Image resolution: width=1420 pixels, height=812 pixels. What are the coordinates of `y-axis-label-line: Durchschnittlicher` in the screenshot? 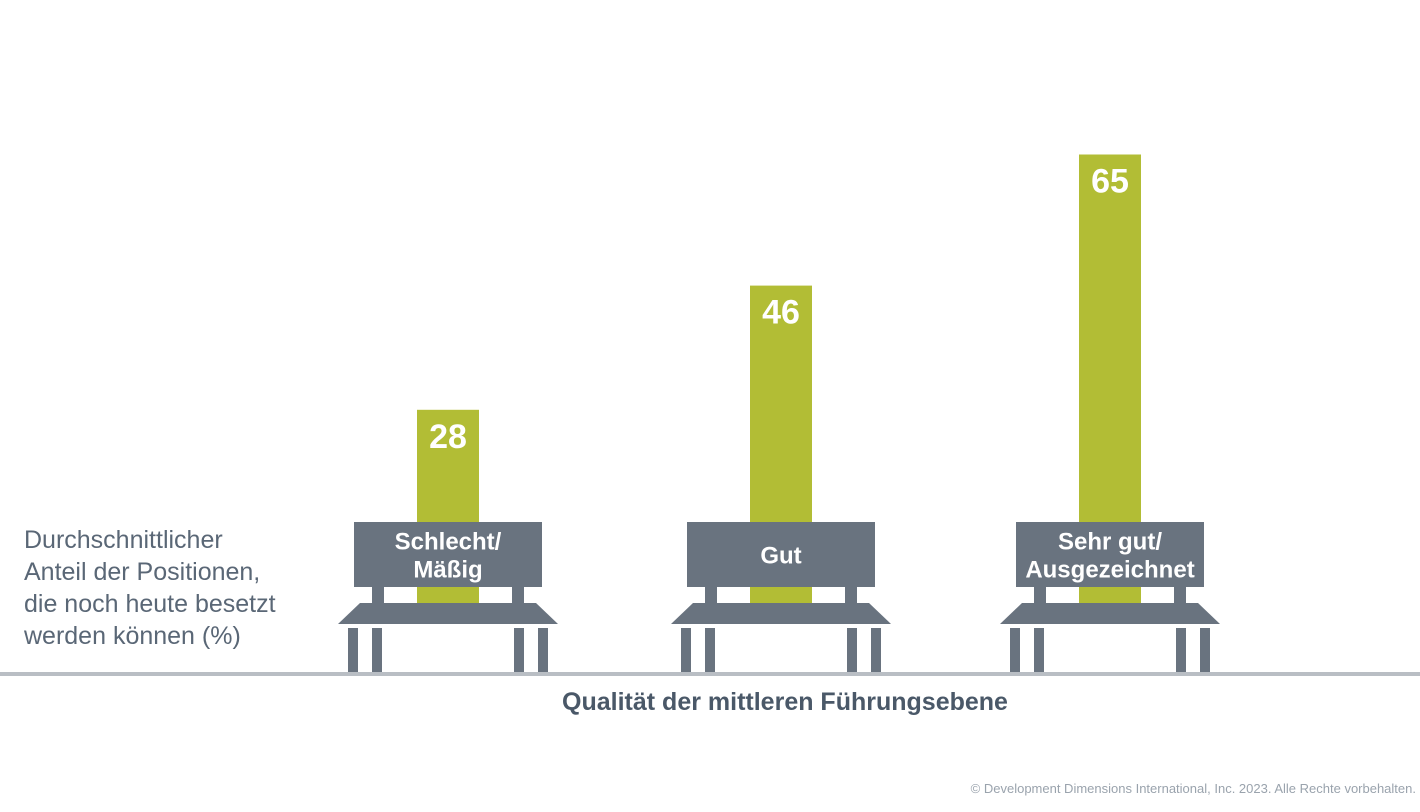 It's located at (123, 540).